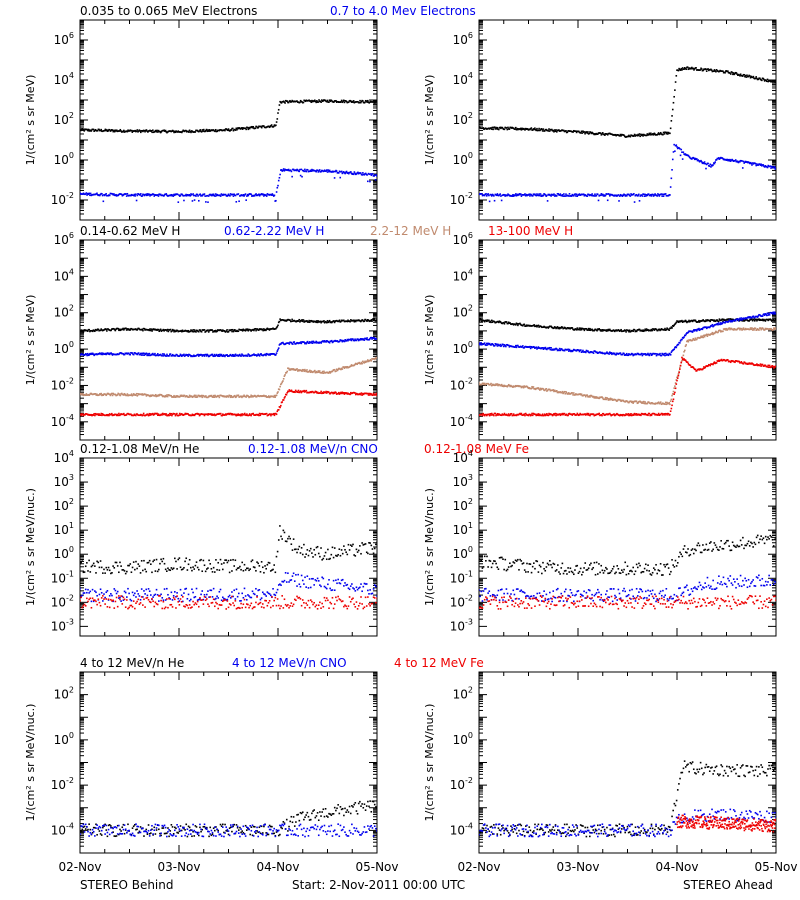 This screenshot has width=800, height=900. I want to click on data-marks, so click(228, 151).